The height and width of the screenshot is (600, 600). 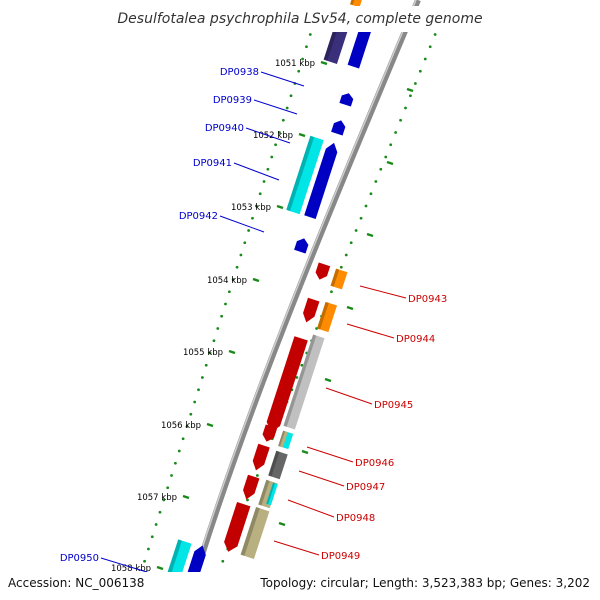 I want to click on gene-block-DP0946-khaki, so click(x=283, y=439).